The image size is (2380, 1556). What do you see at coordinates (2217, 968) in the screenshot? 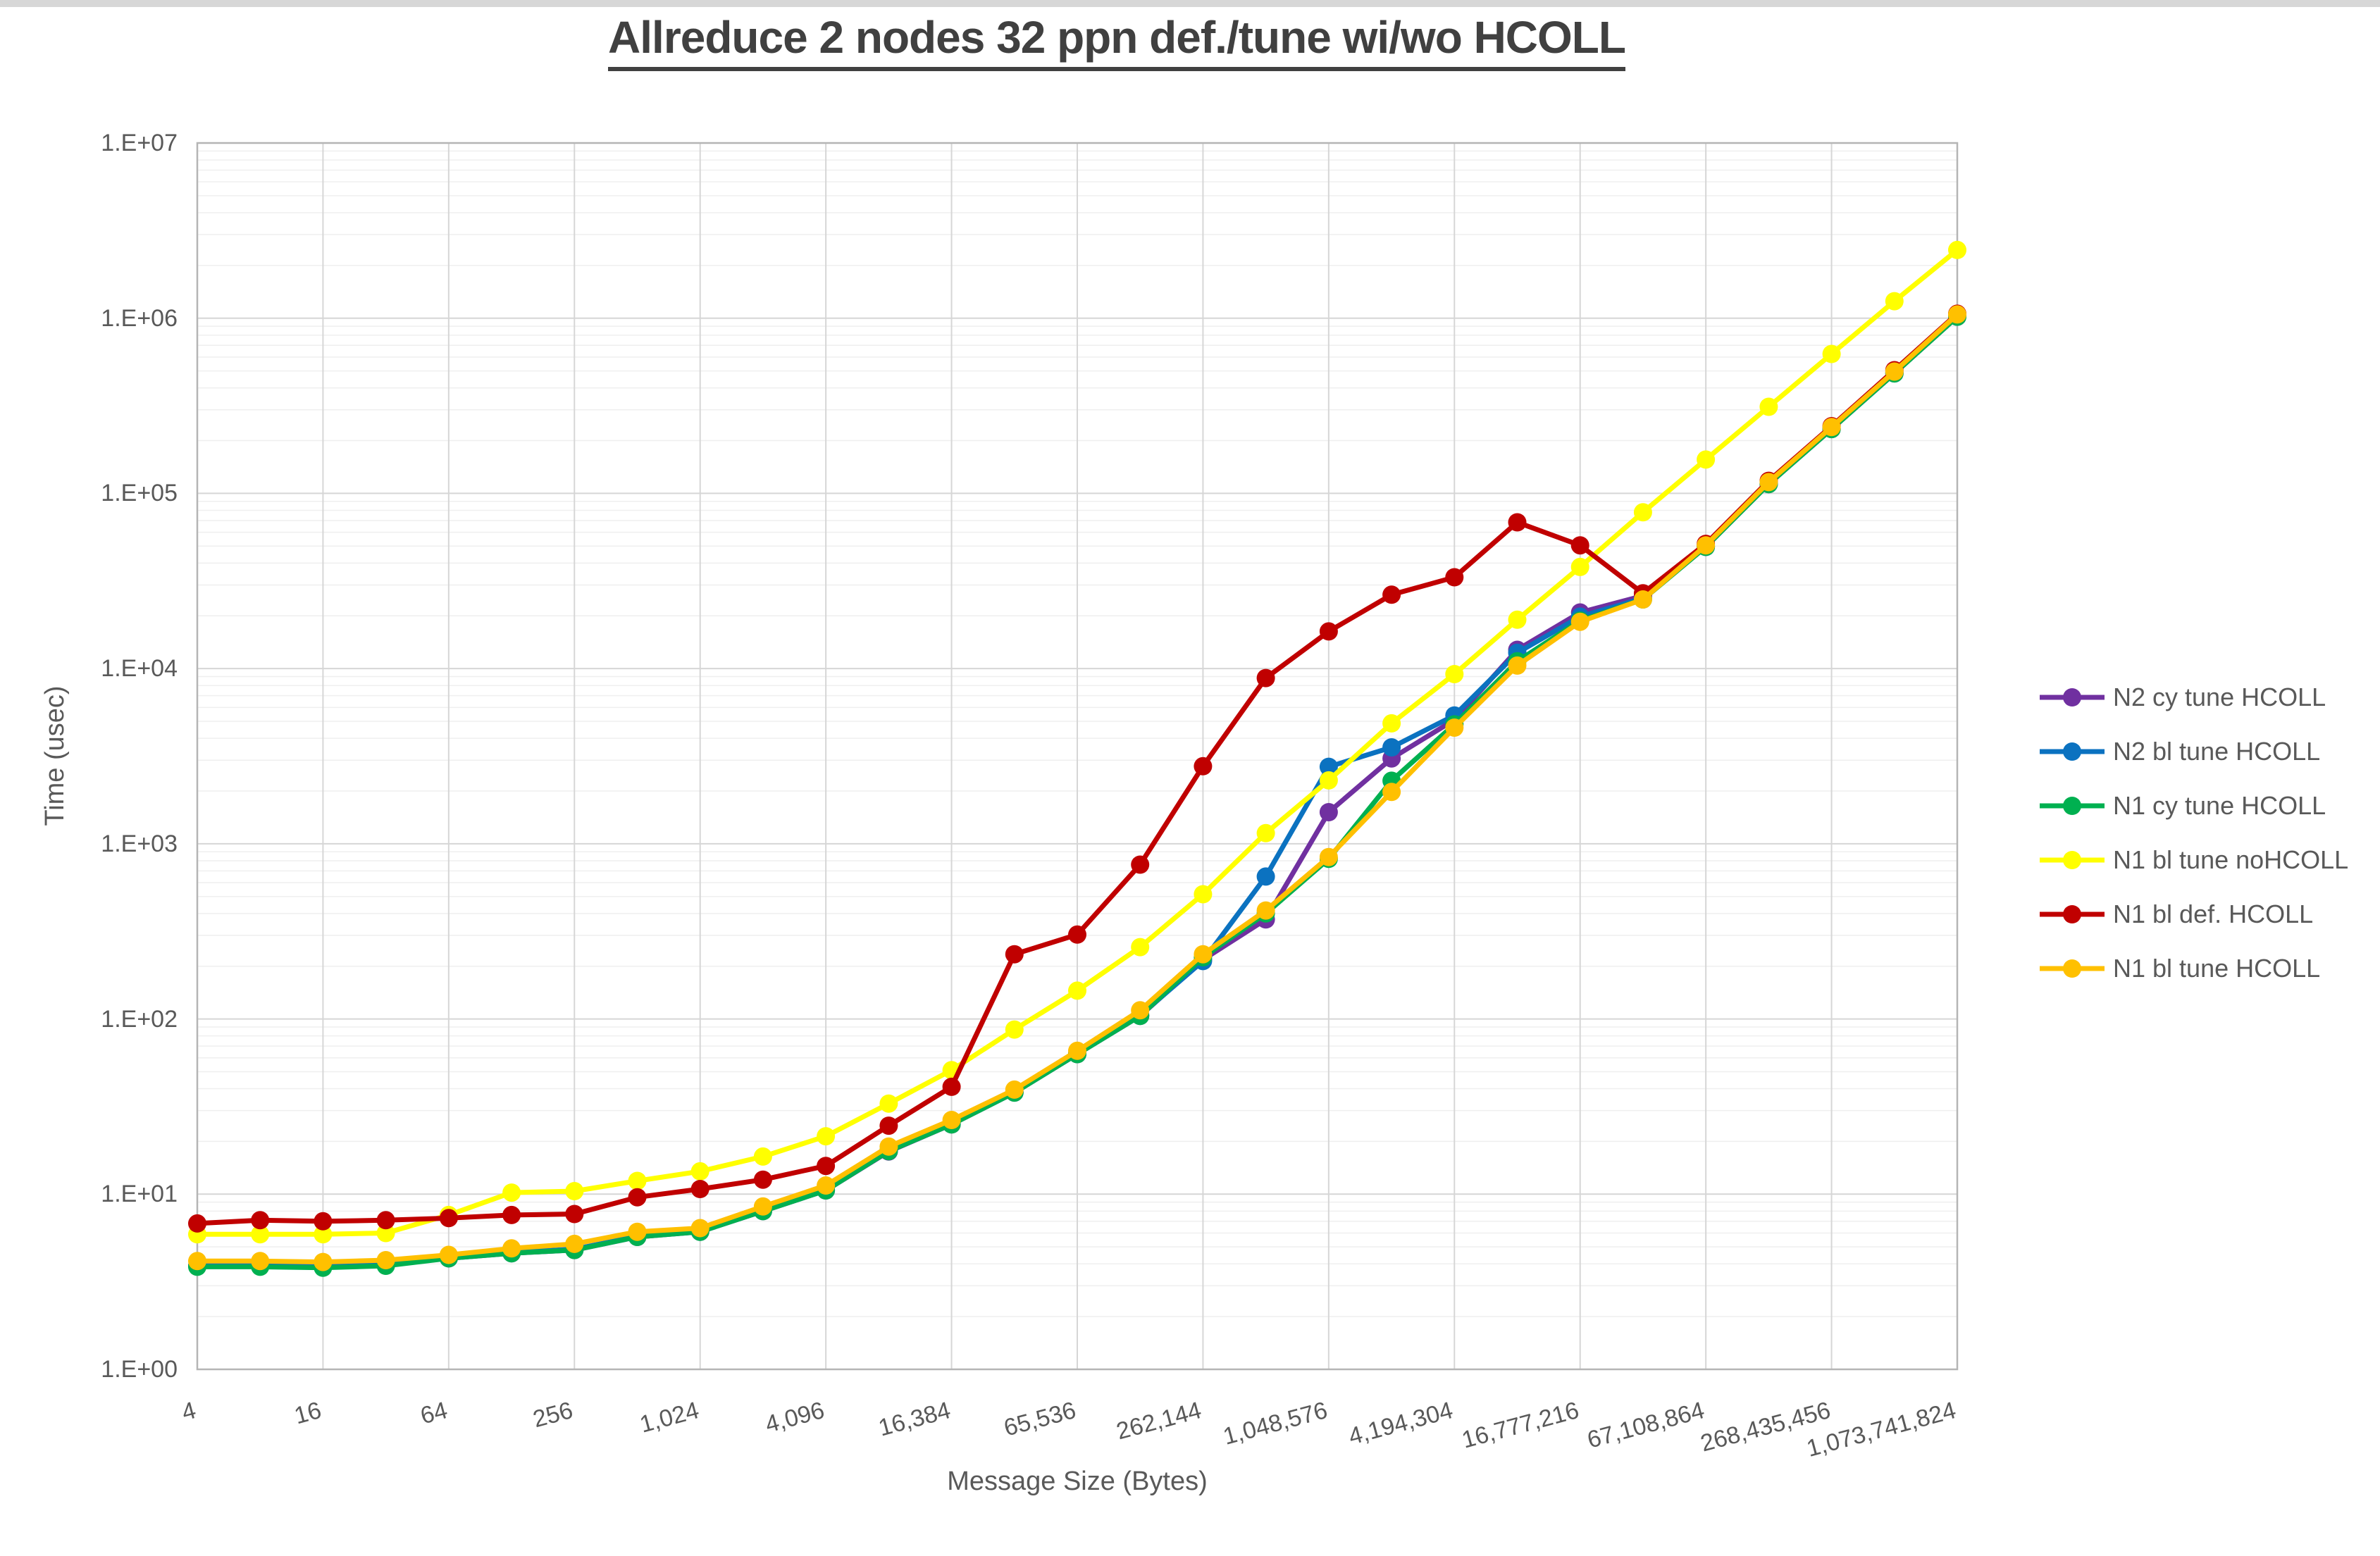
I see `legend-label: N1 bl tune HCOLL` at bounding box center [2217, 968].